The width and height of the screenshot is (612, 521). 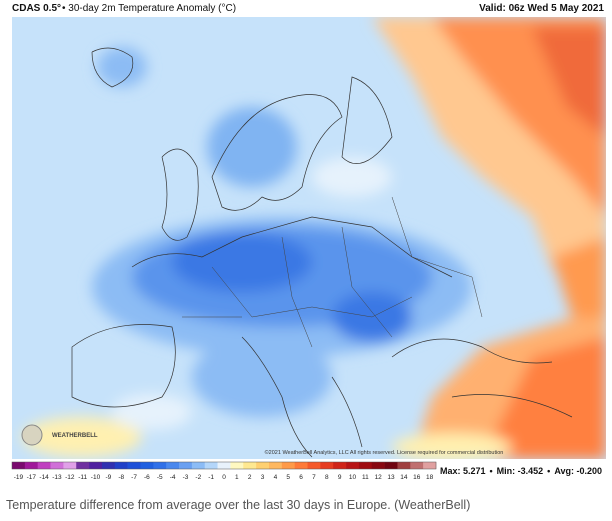 What do you see at coordinates (32, 435) in the screenshot?
I see `logo-icon` at bounding box center [32, 435].